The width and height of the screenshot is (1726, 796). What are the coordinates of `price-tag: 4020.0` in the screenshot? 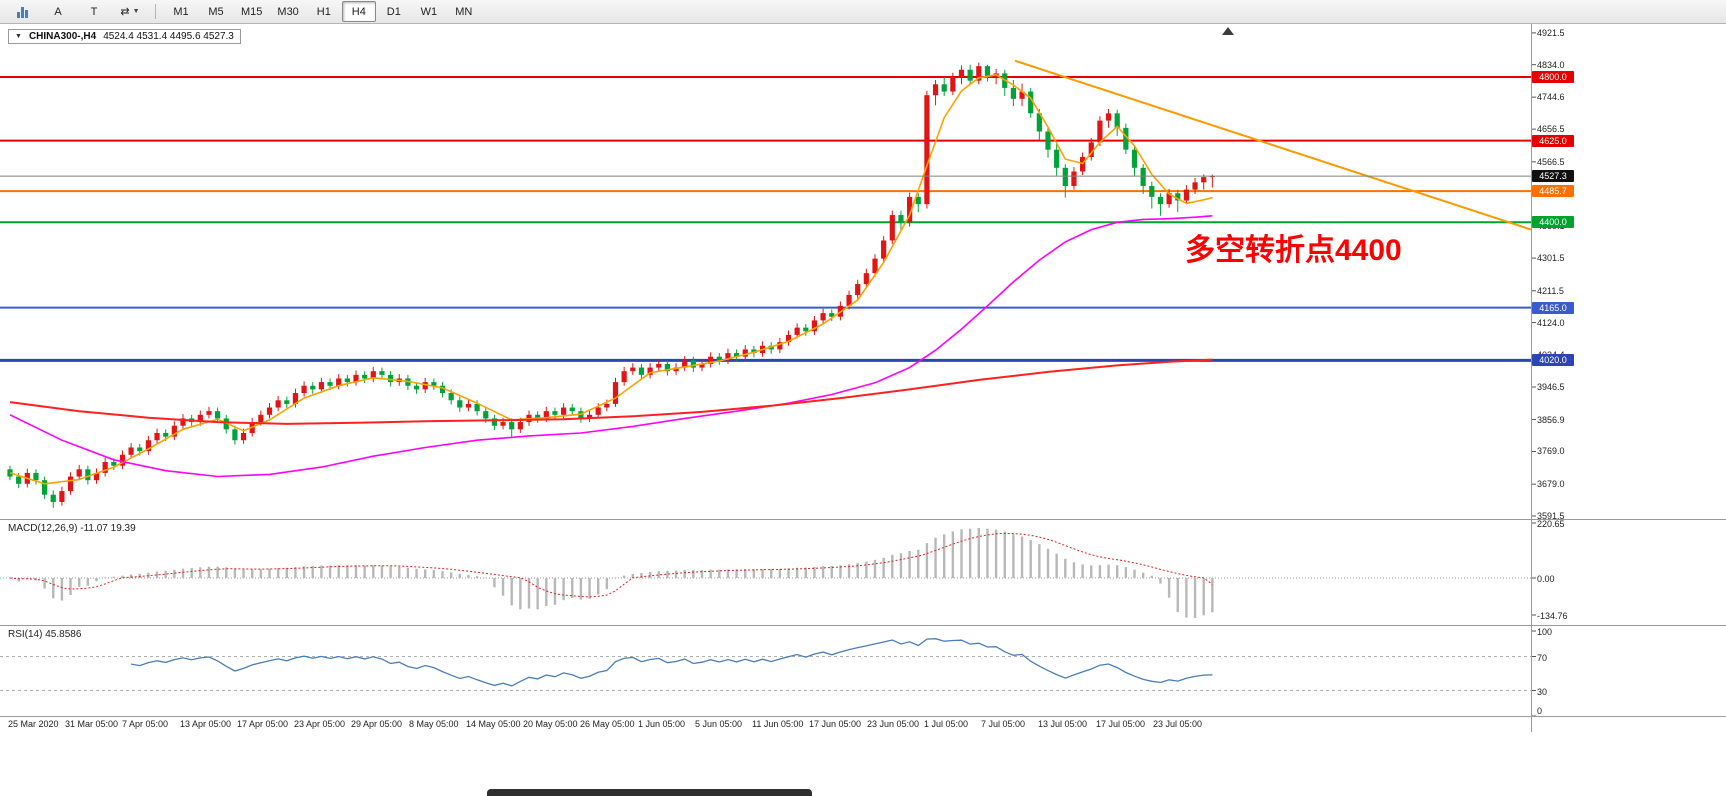 It's located at (1553, 360).